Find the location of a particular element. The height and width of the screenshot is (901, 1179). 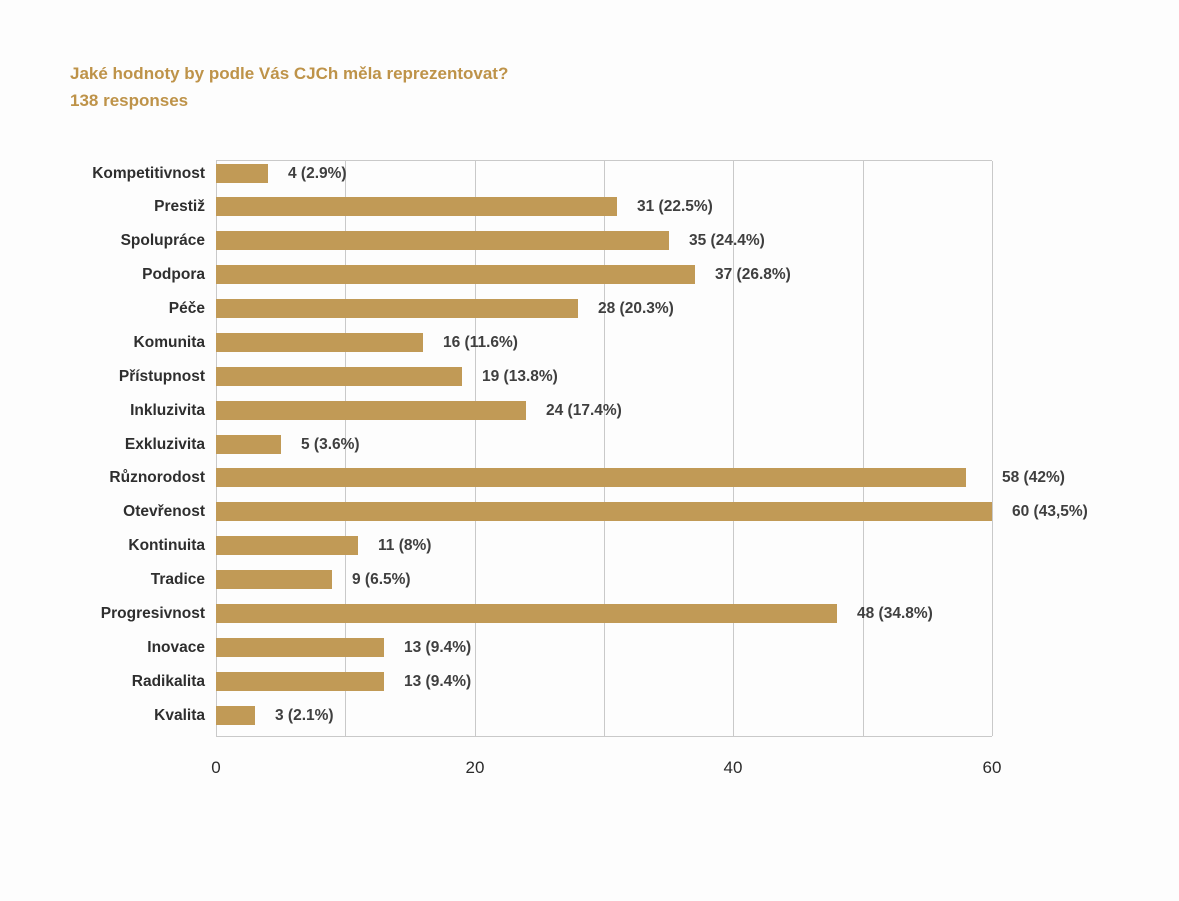

value-label-kontinuita: 11 (8%) is located at coordinates (405, 545).